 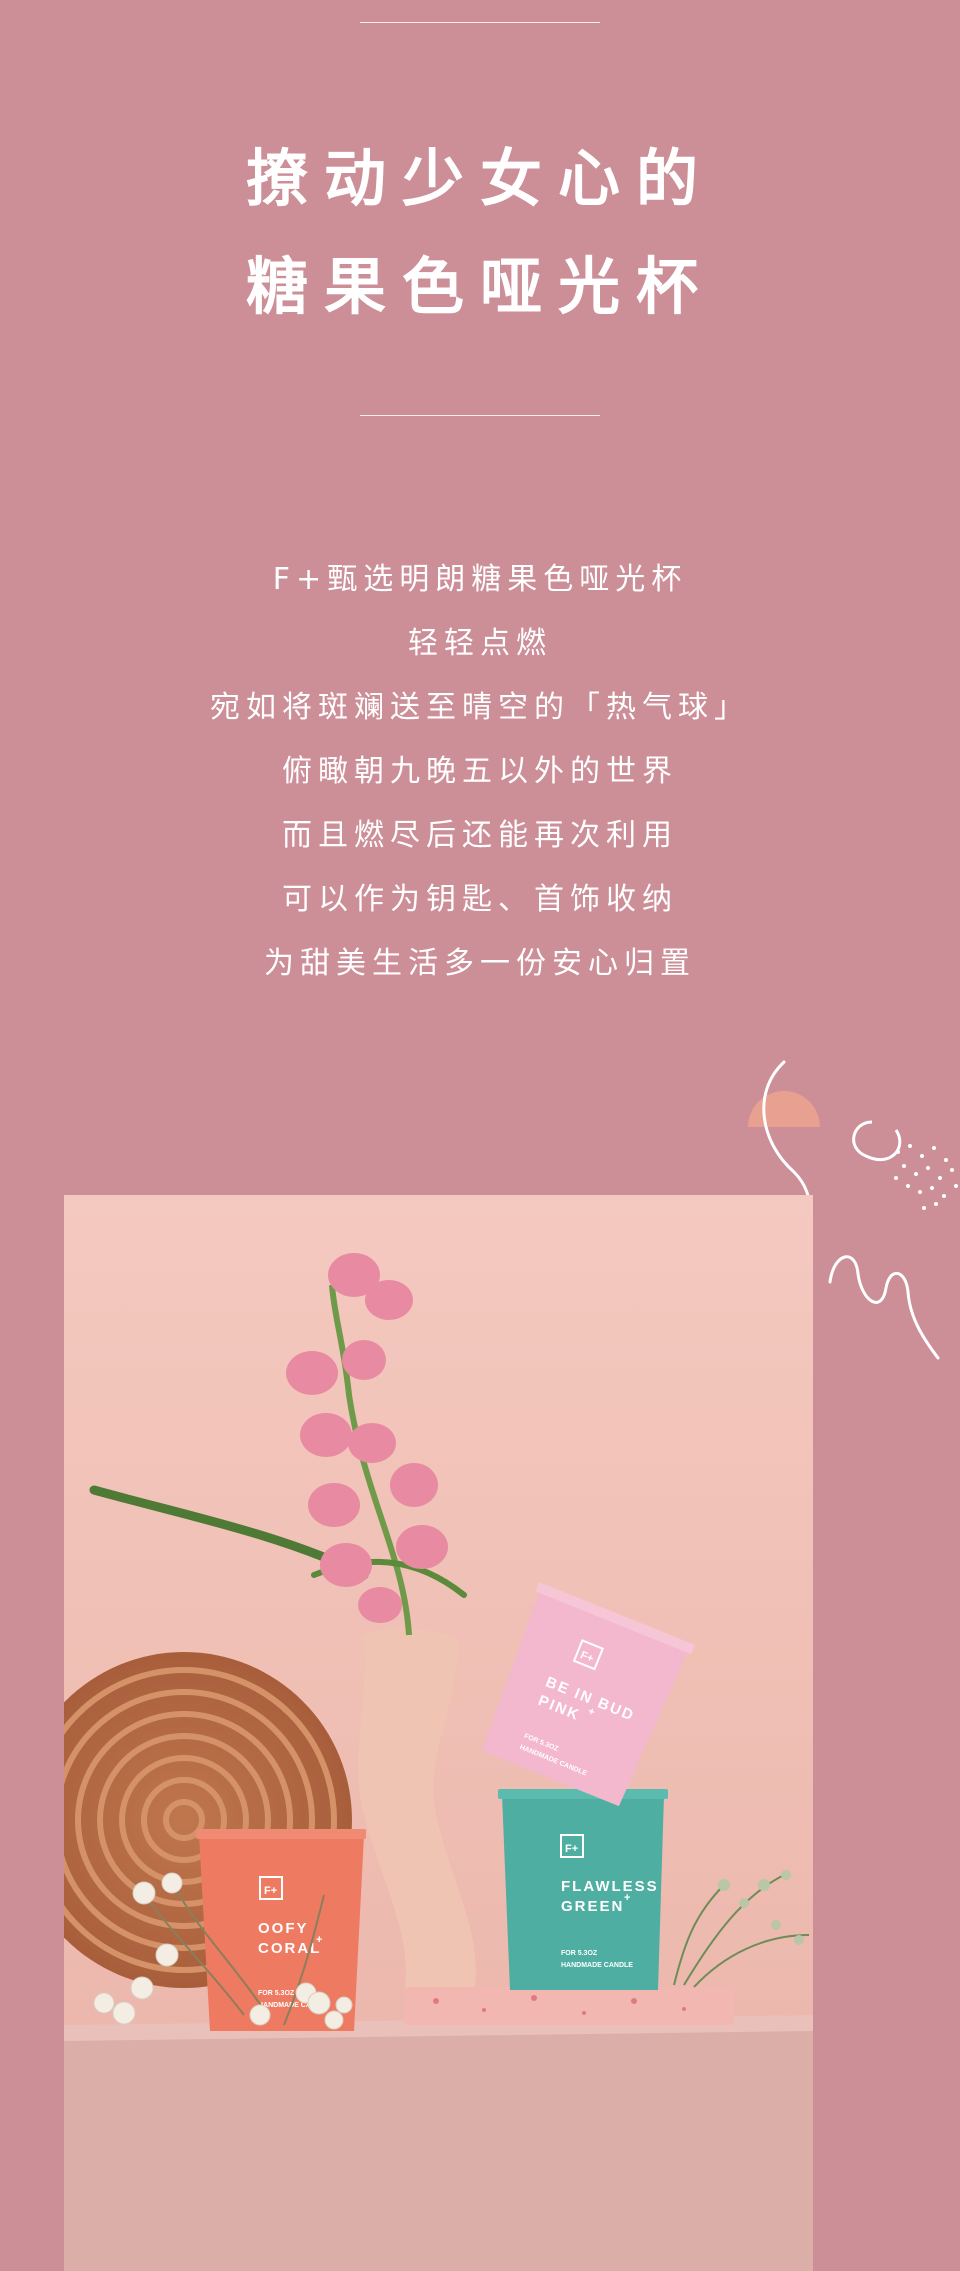 I want to click on description-line: 轻轻点燃, so click(x=480, y=643).